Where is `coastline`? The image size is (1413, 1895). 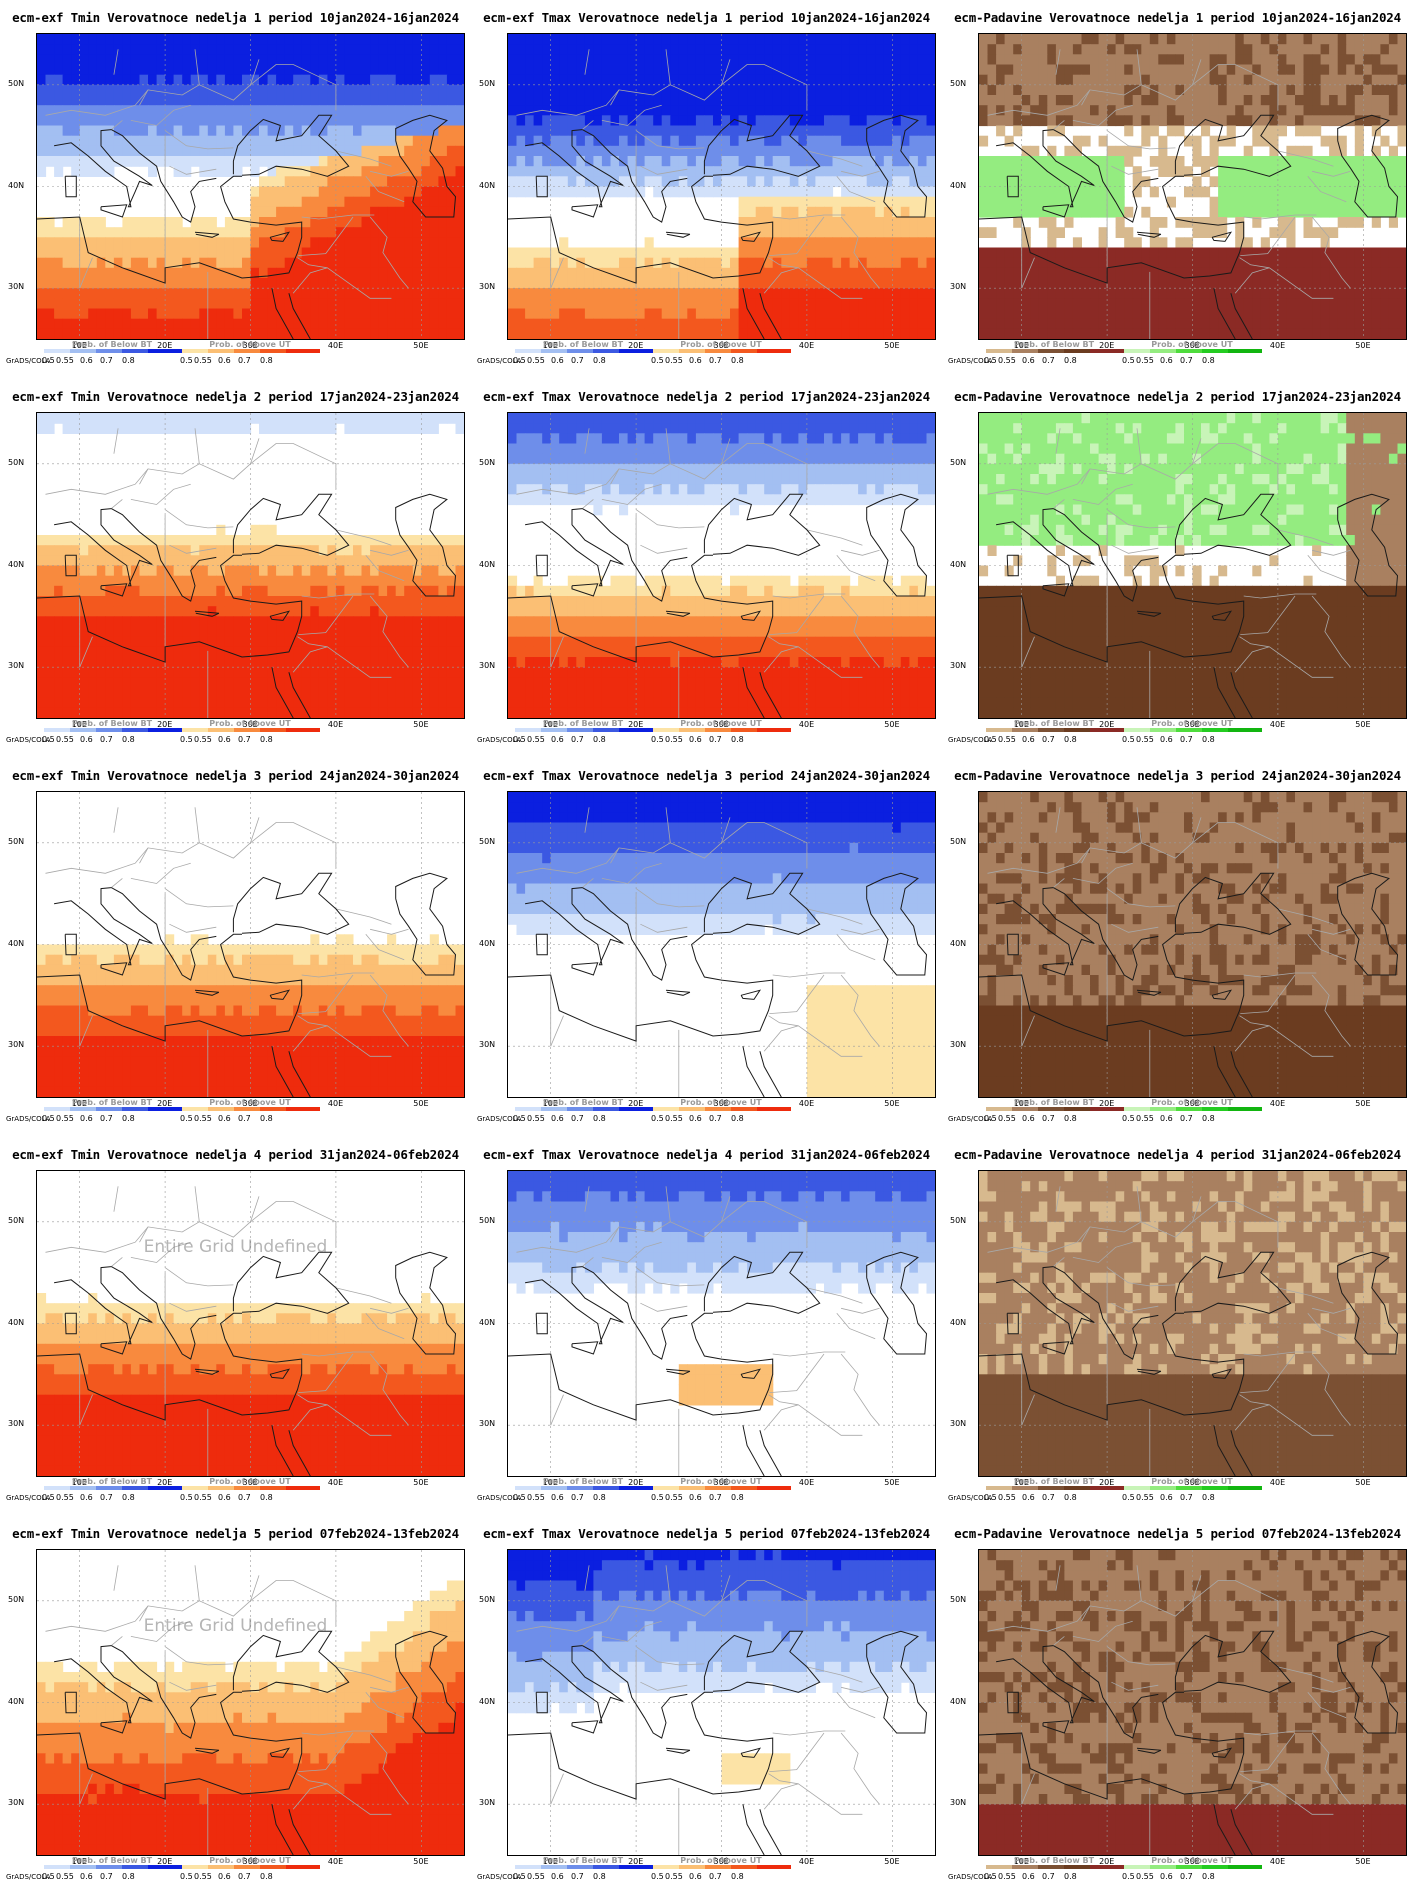 coastline is located at coordinates (897, 166).